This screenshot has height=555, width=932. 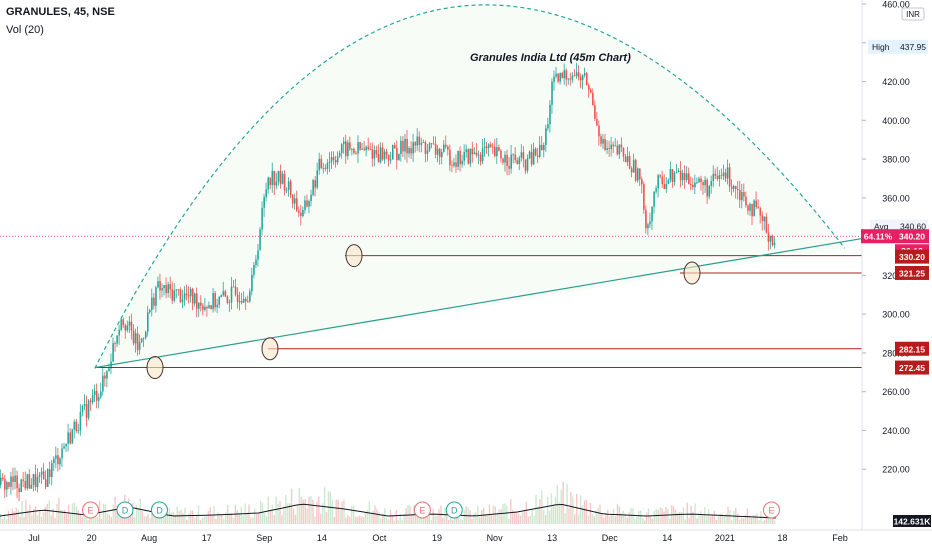 What do you see at coordinates (60, 12) in the screenshot?
I see `symbol-title: GRANULES, 45, NSE` at bounding box center [60, 12].